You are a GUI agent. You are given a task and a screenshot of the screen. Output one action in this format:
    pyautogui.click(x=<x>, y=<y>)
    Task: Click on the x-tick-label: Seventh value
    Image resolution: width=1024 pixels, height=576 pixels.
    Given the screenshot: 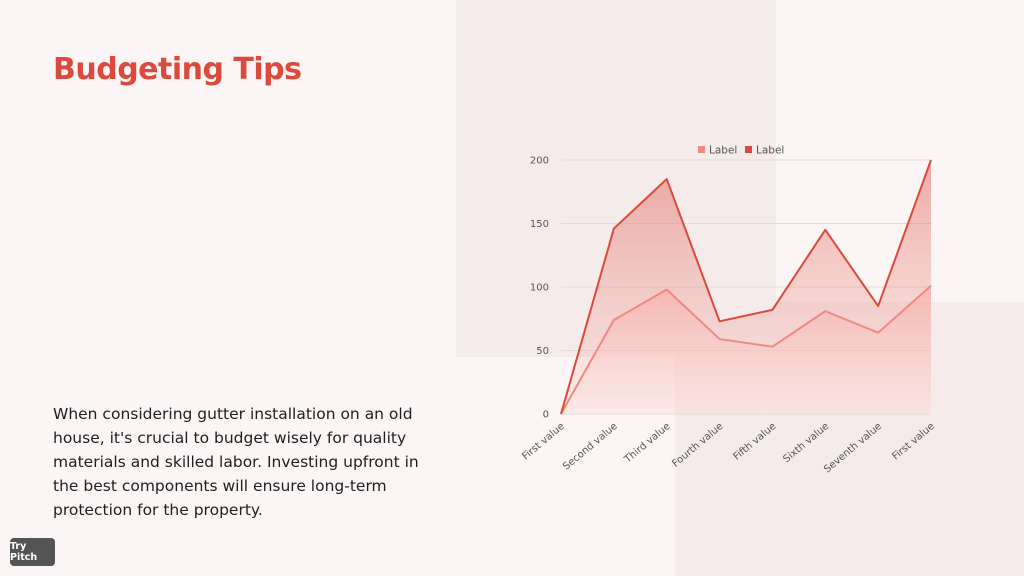 What is the action you would take?
    pyautogui.click(x=853, y=448)
    